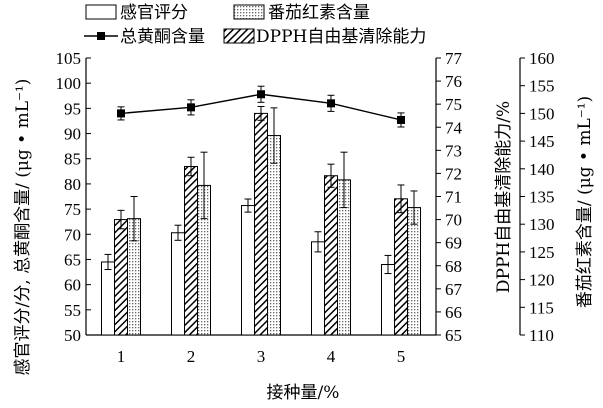  Describe the element at coordinates (542, 141) in the screenshot. I see `right2-tick-label: 145` at that location.